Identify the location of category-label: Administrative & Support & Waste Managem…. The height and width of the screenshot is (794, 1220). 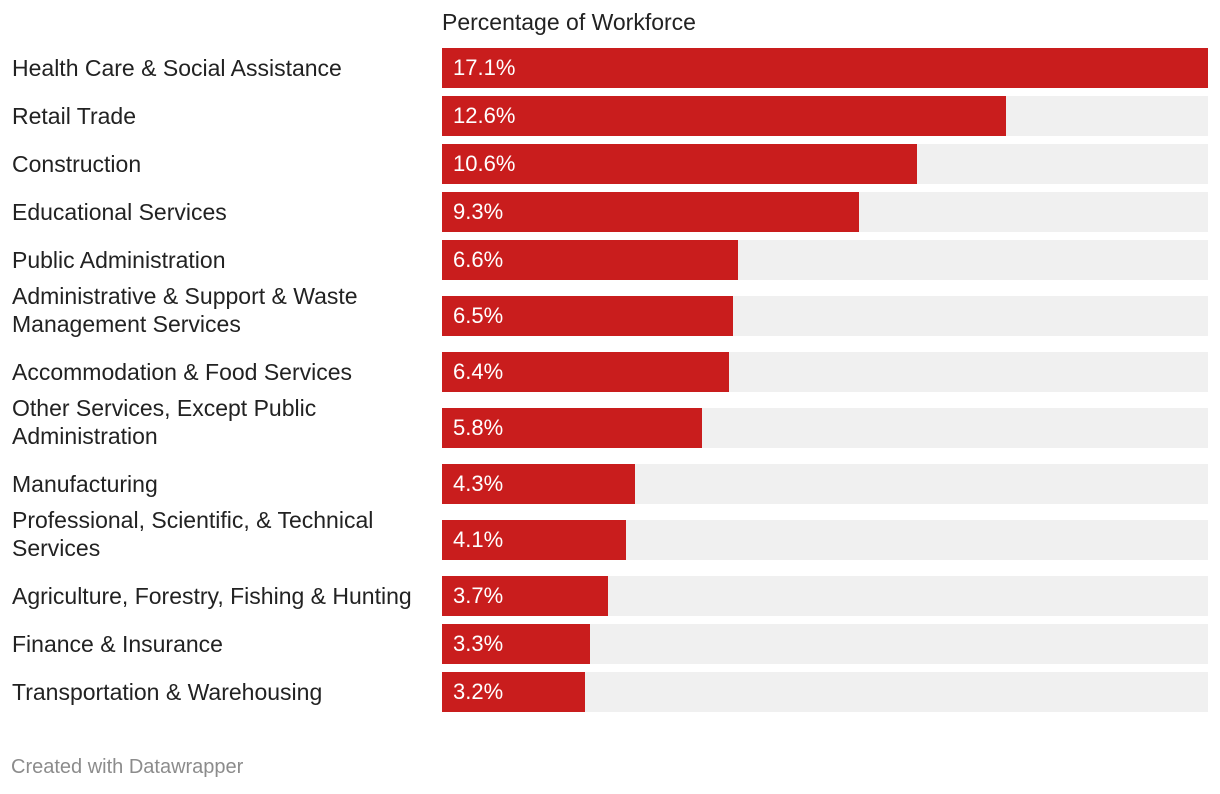
(185, 310).